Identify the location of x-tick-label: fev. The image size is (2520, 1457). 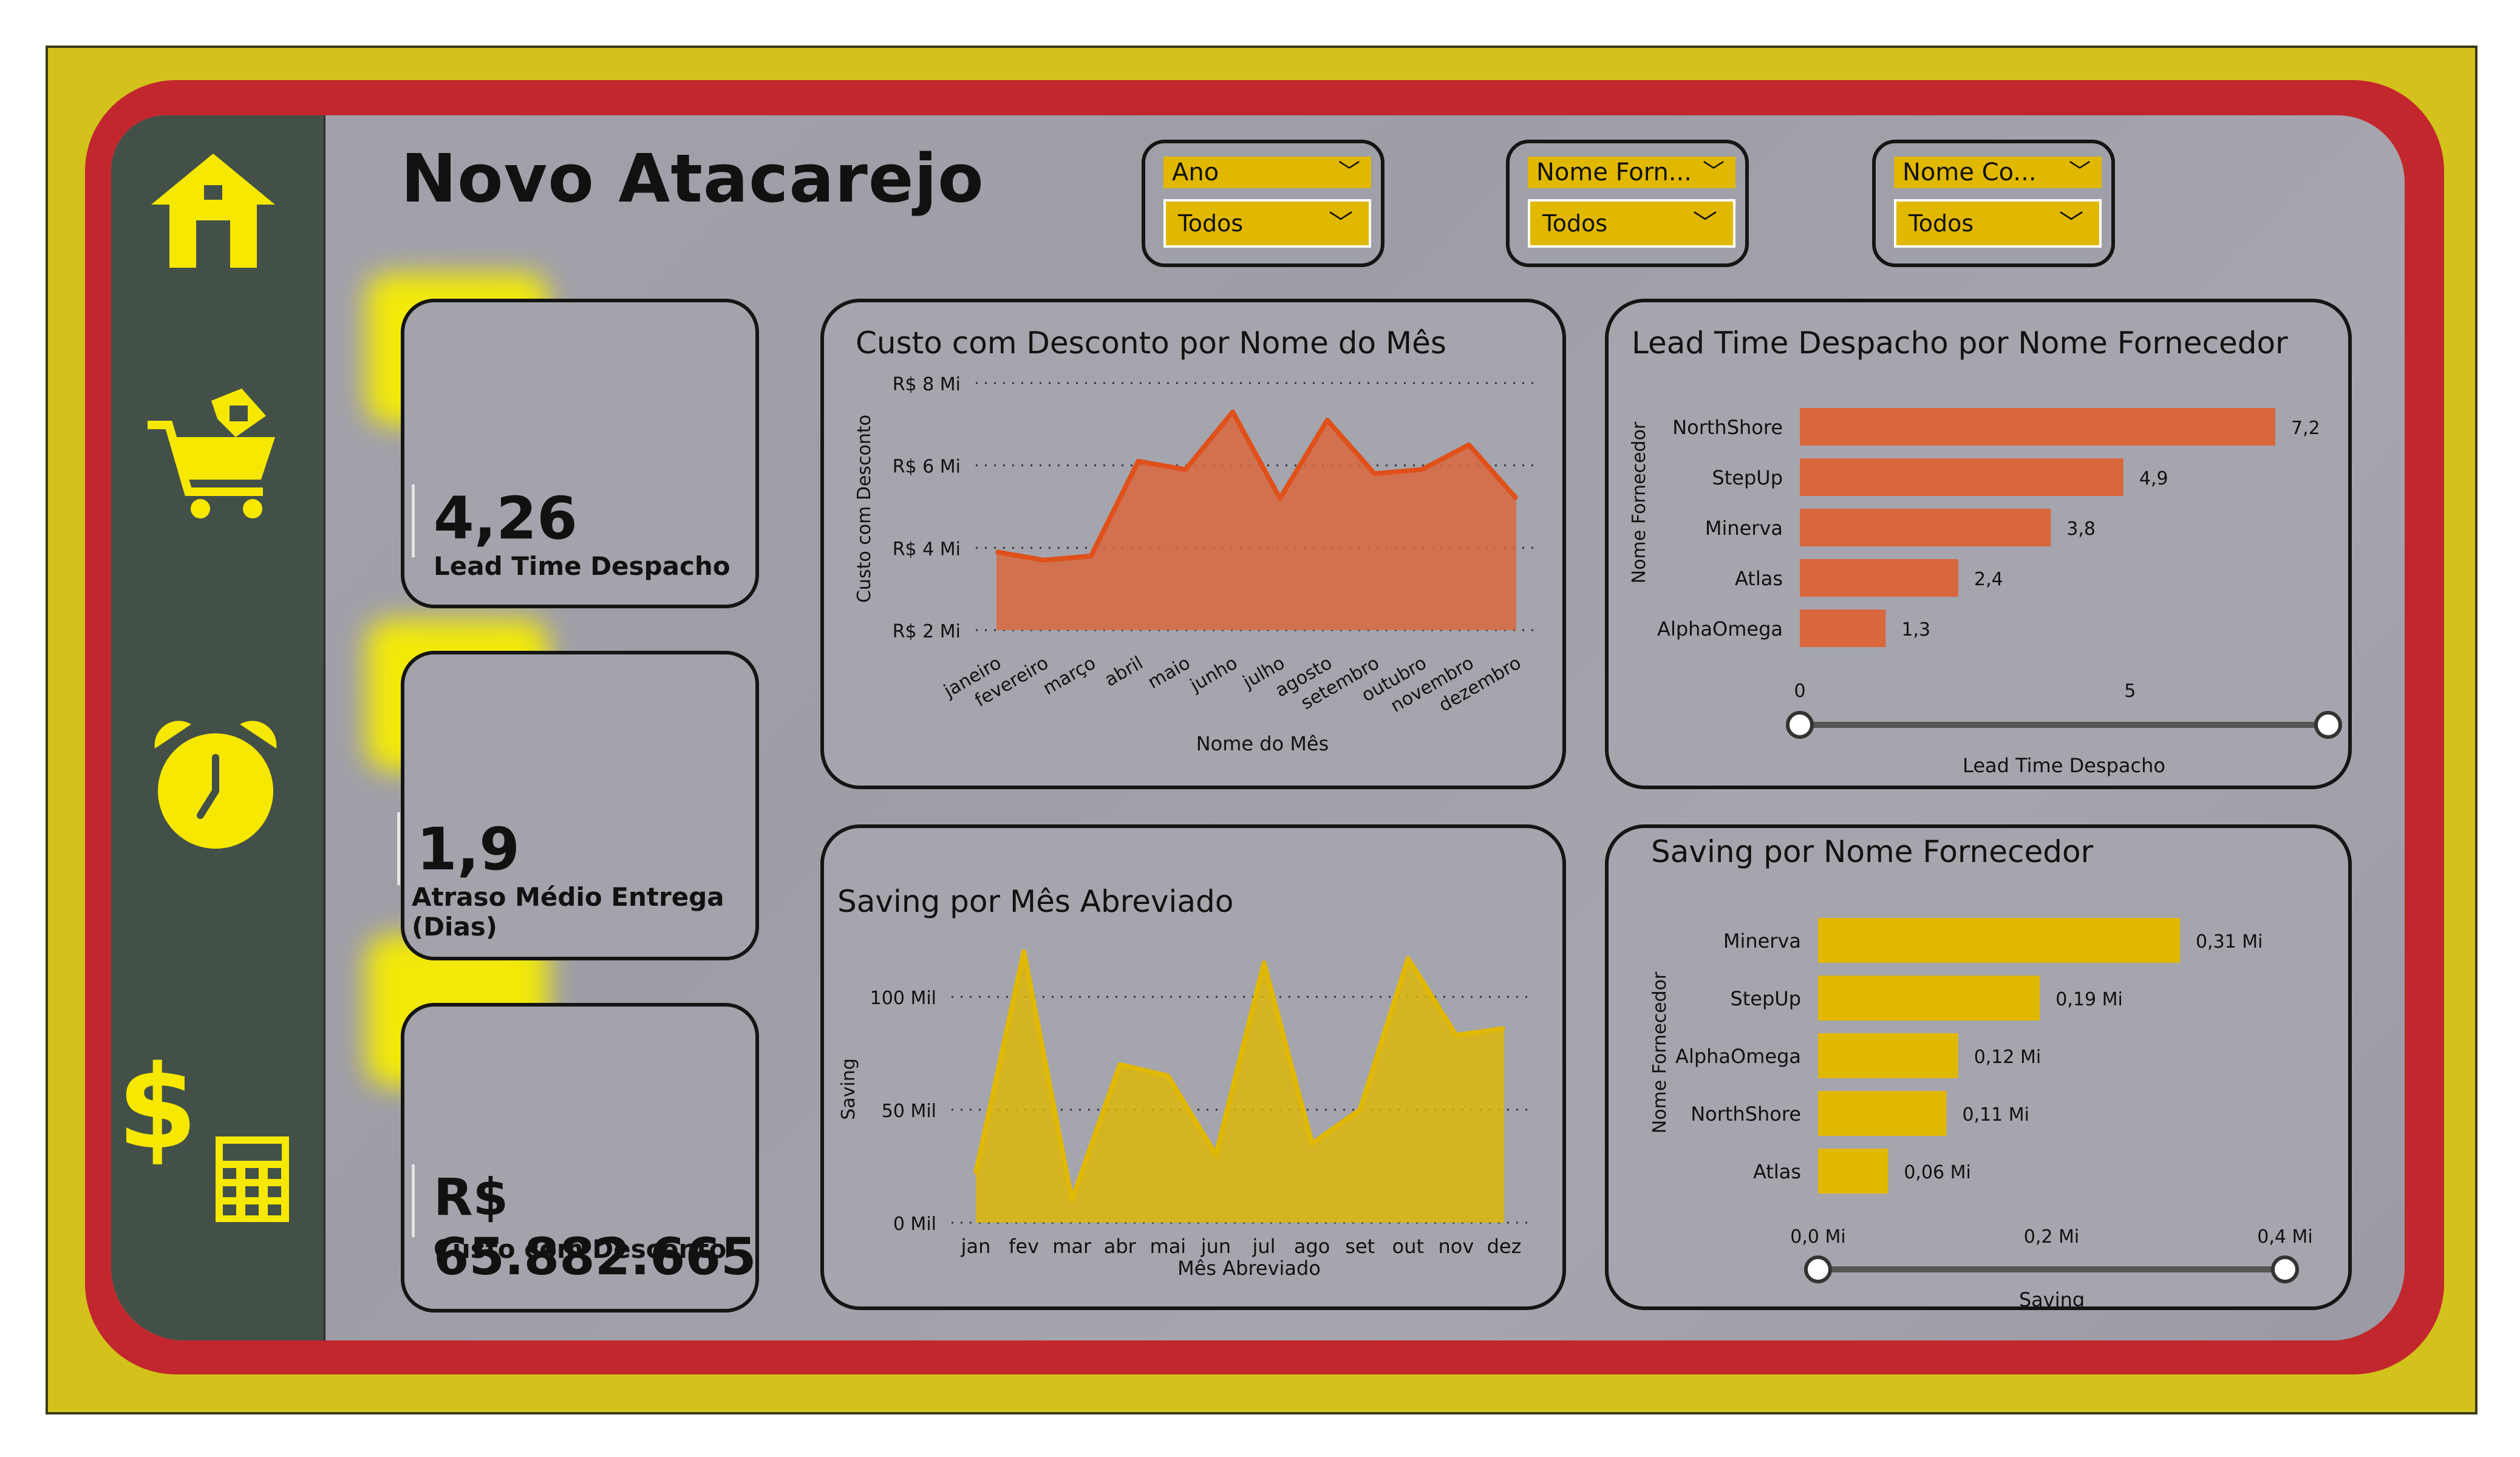
(1024, 1246).